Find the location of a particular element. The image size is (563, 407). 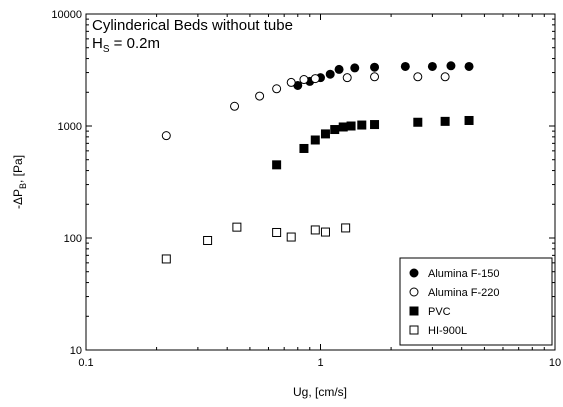

legend-box is located at coordinates (476, 301).